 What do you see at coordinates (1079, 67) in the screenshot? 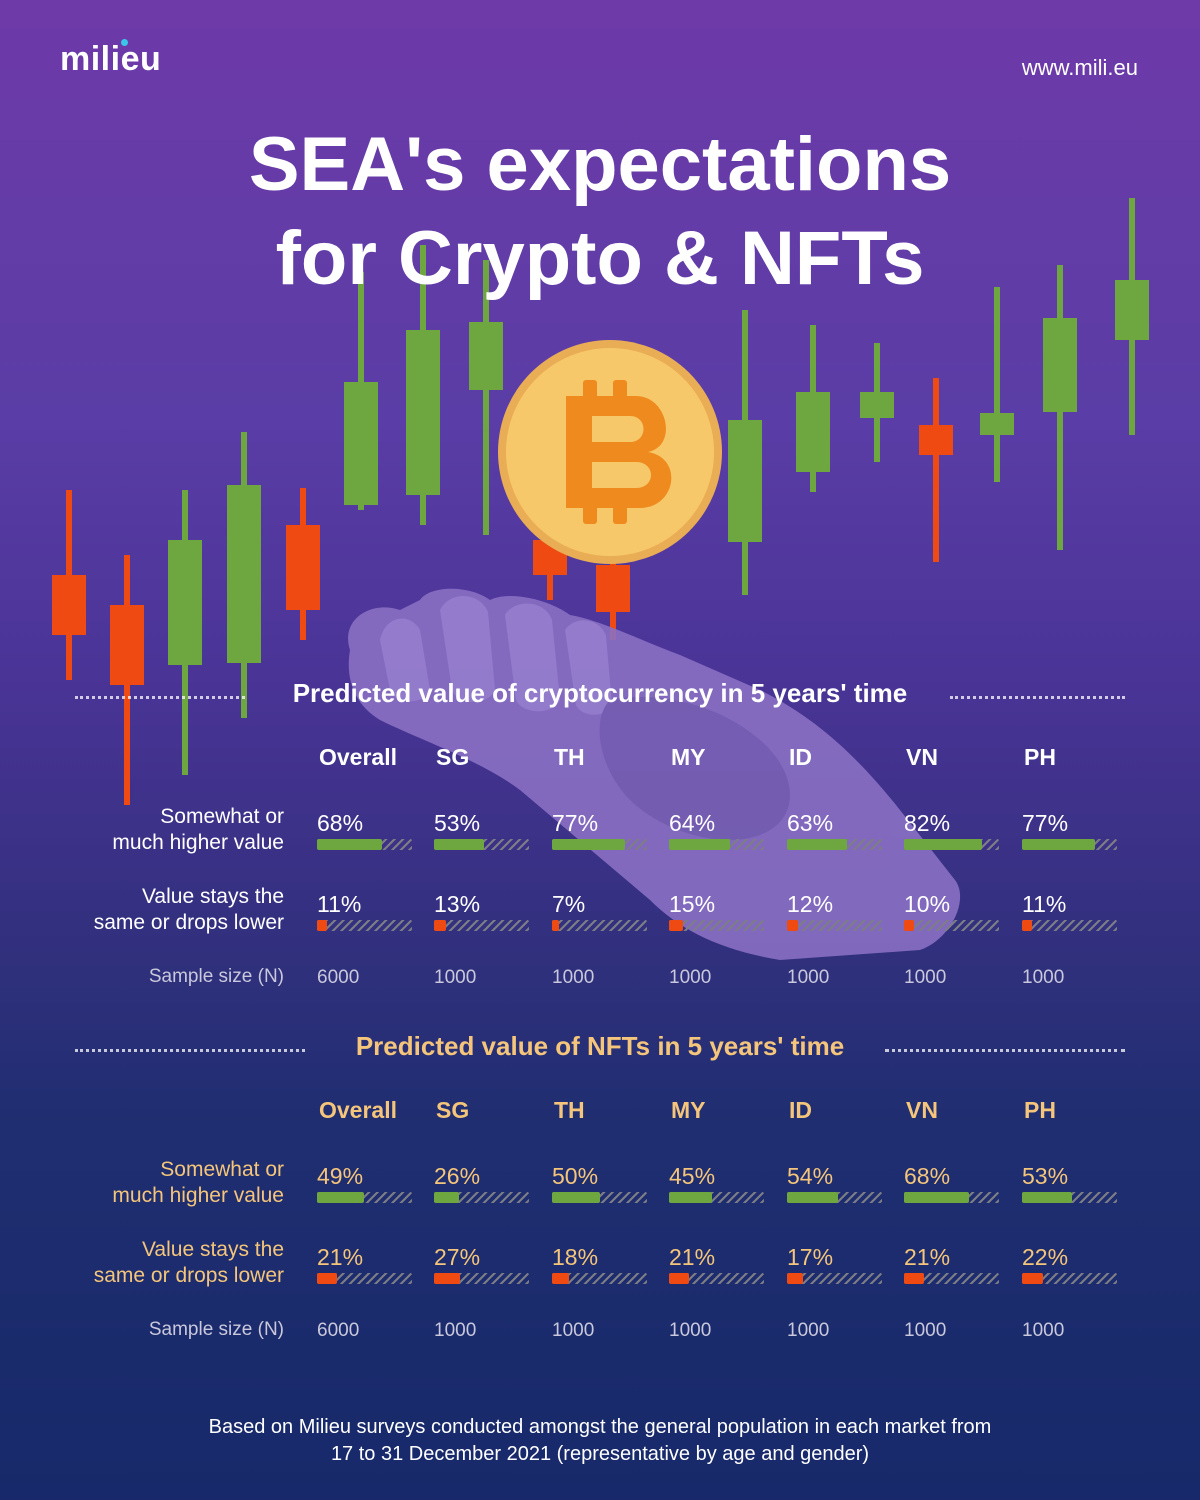
I see `website-link: www.mili.eu` at bounding box center [1079, 67].